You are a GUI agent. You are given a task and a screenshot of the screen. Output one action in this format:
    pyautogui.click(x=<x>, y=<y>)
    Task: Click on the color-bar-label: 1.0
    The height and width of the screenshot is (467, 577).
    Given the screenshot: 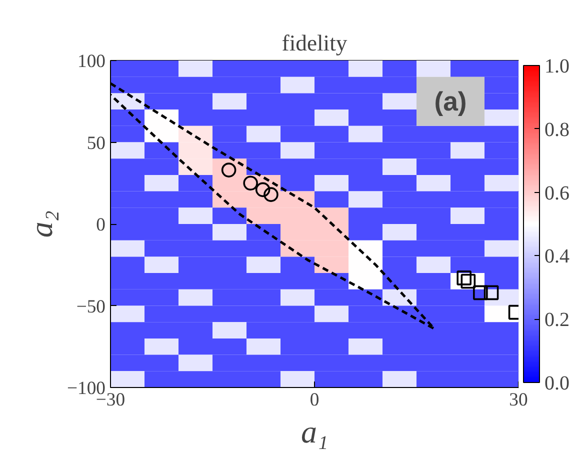 What is the action you would take?
    pyautogui.click(x=557, y=67)
    